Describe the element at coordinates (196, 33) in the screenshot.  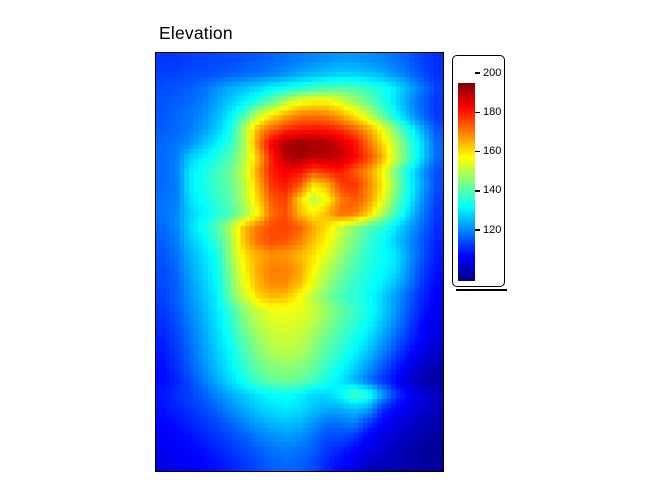
I see `plot-title: Elevation` at that location.